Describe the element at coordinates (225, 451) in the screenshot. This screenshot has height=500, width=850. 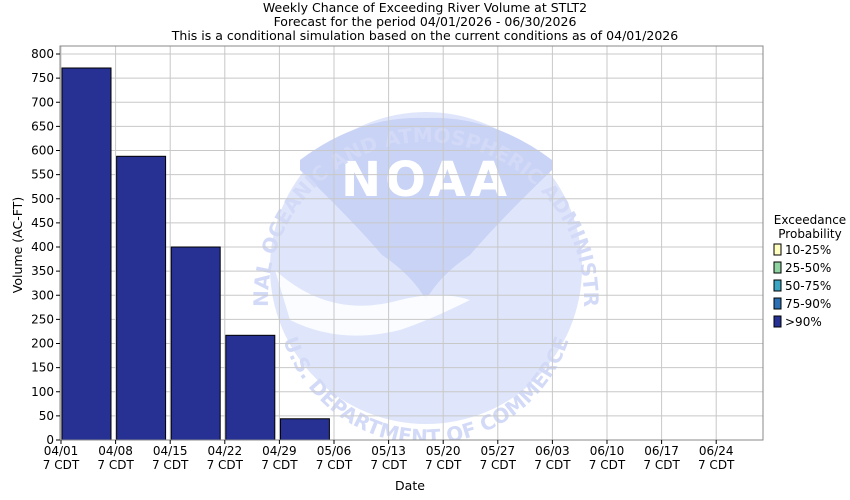
I see `x-tick-label-date: 04/22` at that location.